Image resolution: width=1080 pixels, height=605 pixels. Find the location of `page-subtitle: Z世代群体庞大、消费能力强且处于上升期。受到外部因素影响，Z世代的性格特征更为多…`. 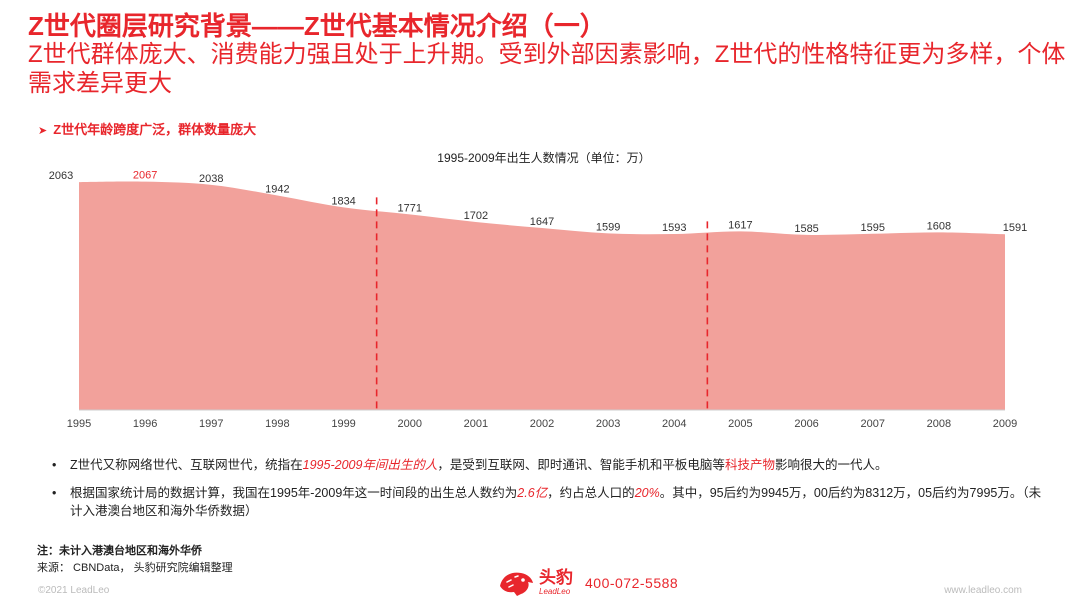

page-subtitle: Z世代群体庞大、消费能力强且处于上升期。受到外部因素影响，Z世代的性格特征更为多… is located at coordinates (547, 69).